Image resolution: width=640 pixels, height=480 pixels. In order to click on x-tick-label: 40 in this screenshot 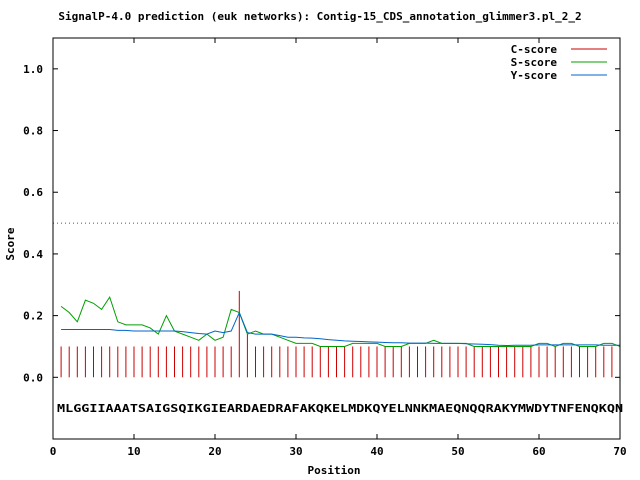, I will do `click(376, 451)`.